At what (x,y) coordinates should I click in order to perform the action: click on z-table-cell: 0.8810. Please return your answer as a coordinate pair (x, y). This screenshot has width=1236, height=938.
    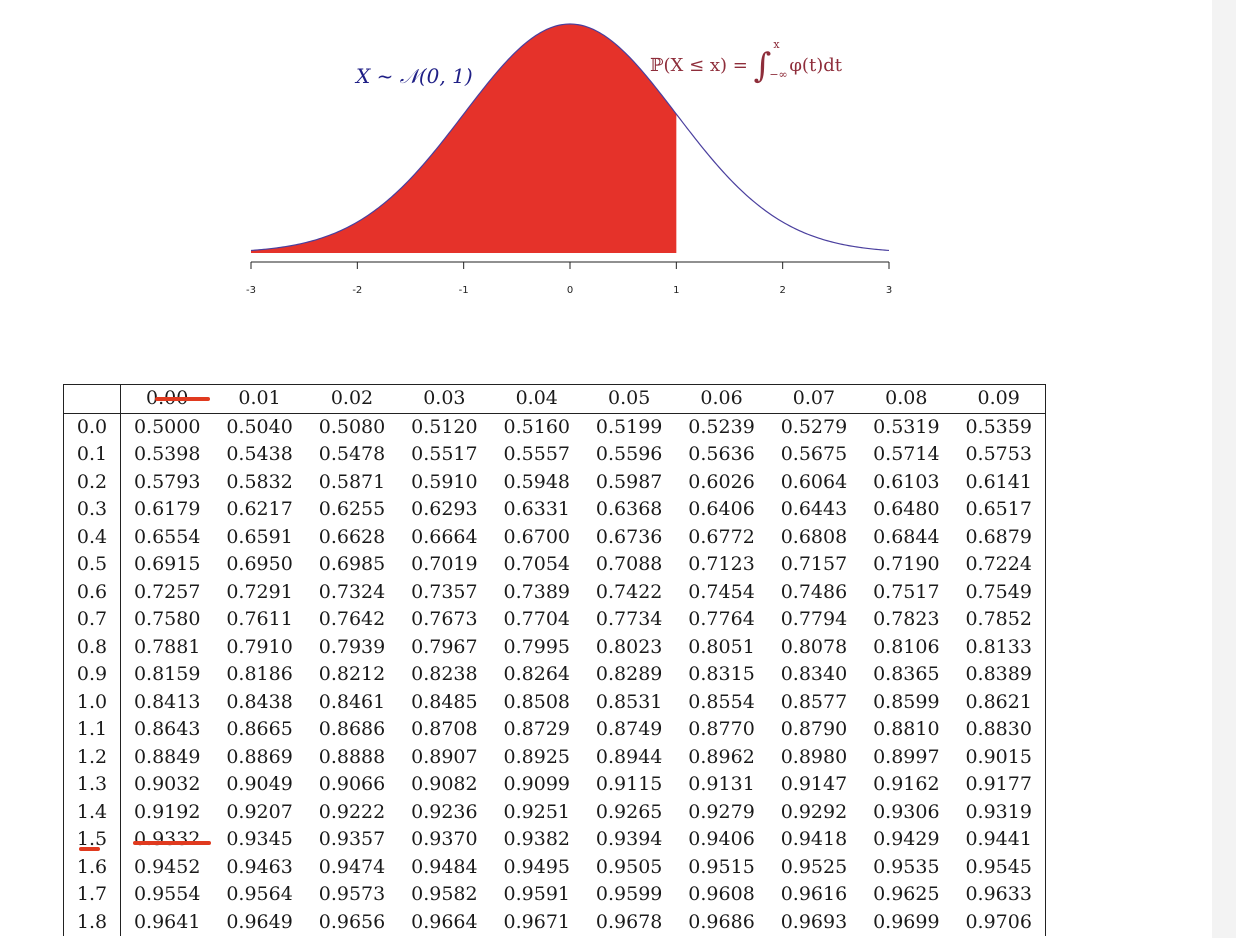
    Looking at the image, I should click on (906, 729).